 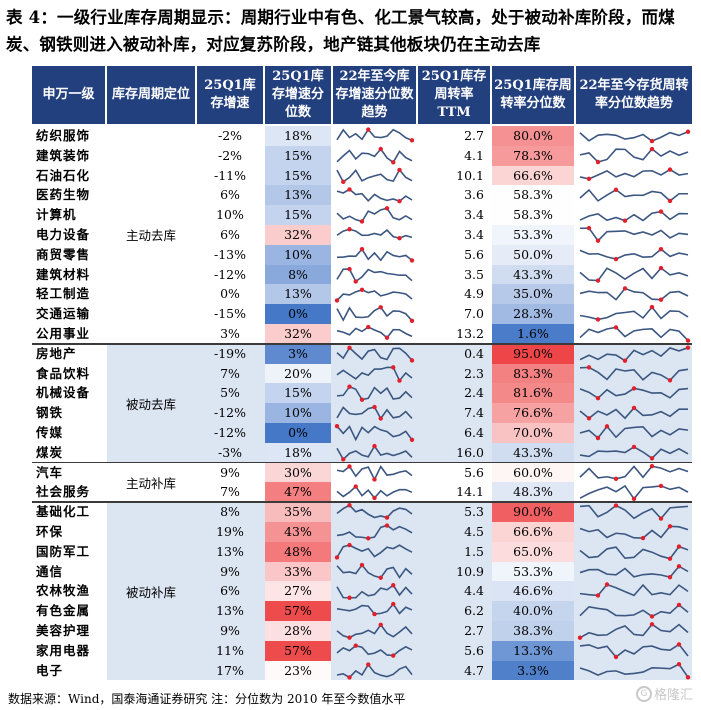 I want to click on turnover-percentile: 66.6%, so click(x=533, y=175).